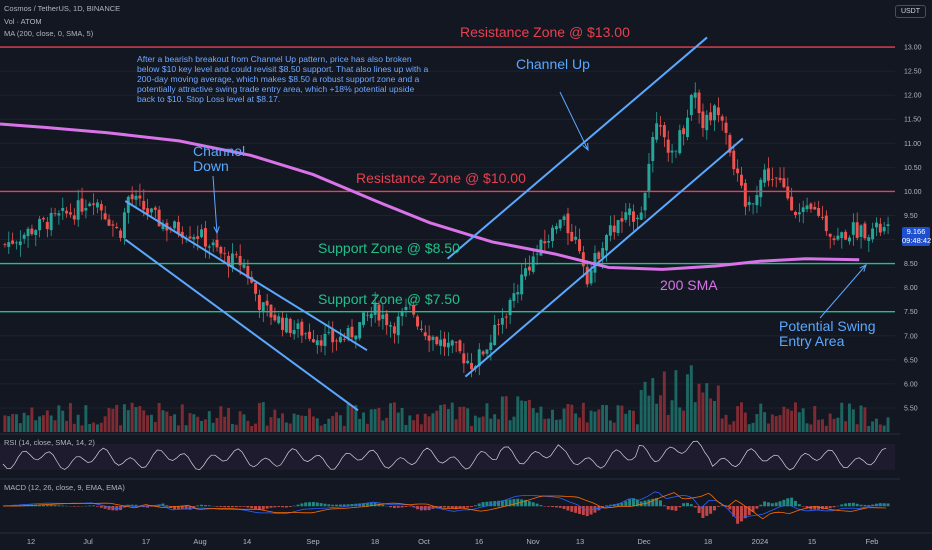 The image size is (932, 550). What do you see at coordinates (219, 159) in the screenshot?
I see `channel-down-label: Channel Down` at bounding box center [219, 159].